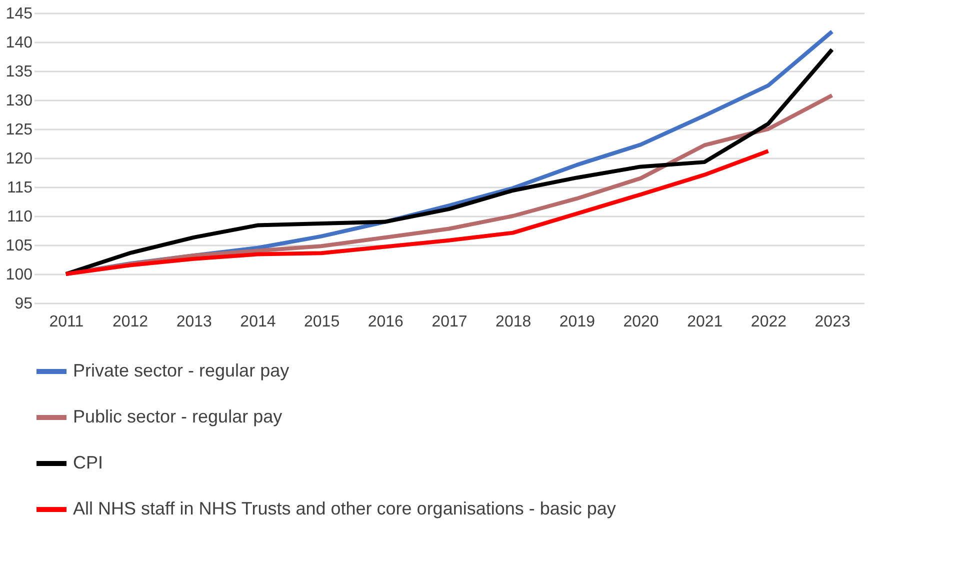  I want to click on x-tick-label: 2011, so click(66, 322).